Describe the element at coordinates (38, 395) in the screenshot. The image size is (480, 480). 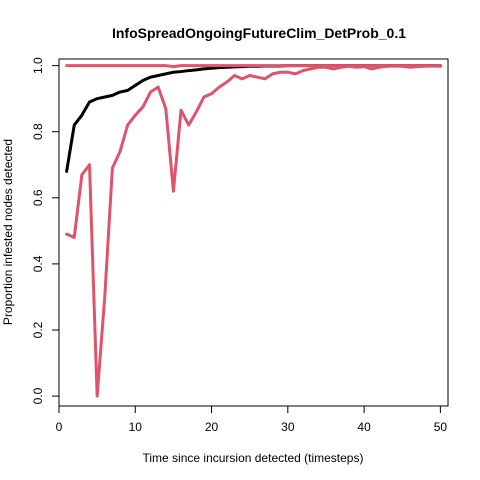
I see `y-tick-label: 0.0` at that location.